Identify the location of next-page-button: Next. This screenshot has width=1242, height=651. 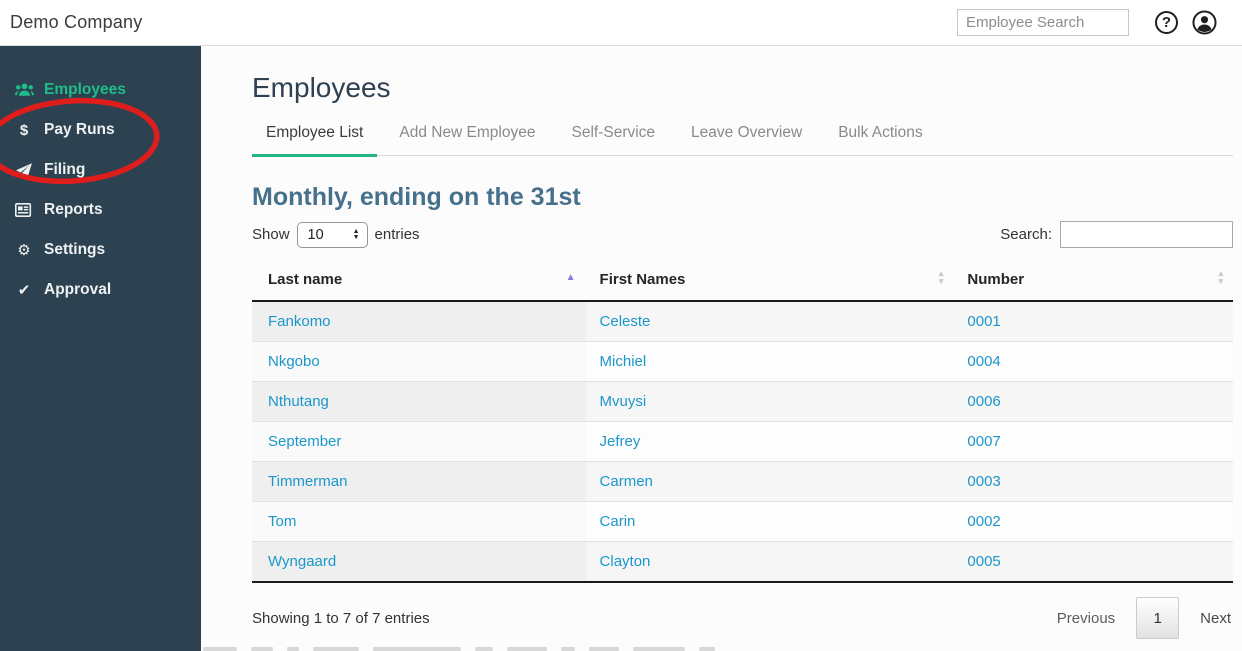
(1215, 618).